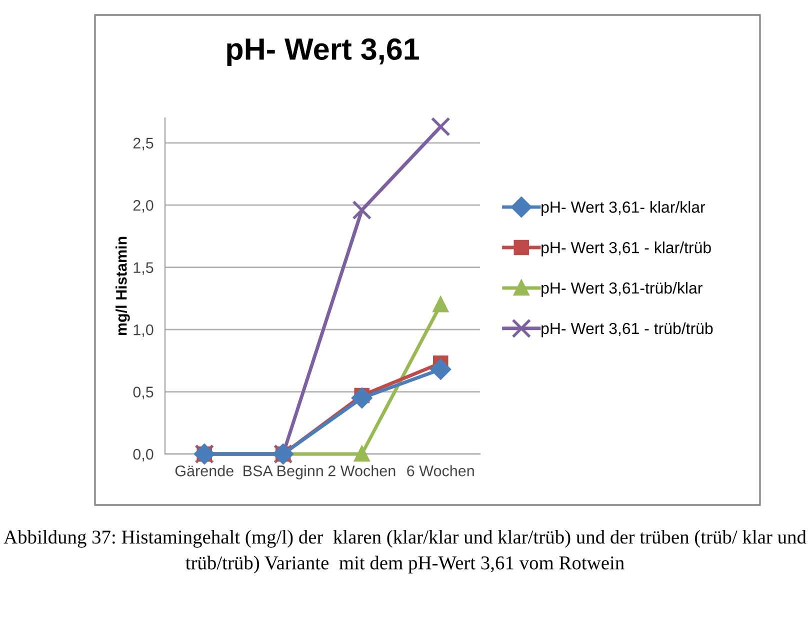 This screenshot has width=810, height=620. I want to click on chart-title: pH- Wert 3,61, so click(323, 52).